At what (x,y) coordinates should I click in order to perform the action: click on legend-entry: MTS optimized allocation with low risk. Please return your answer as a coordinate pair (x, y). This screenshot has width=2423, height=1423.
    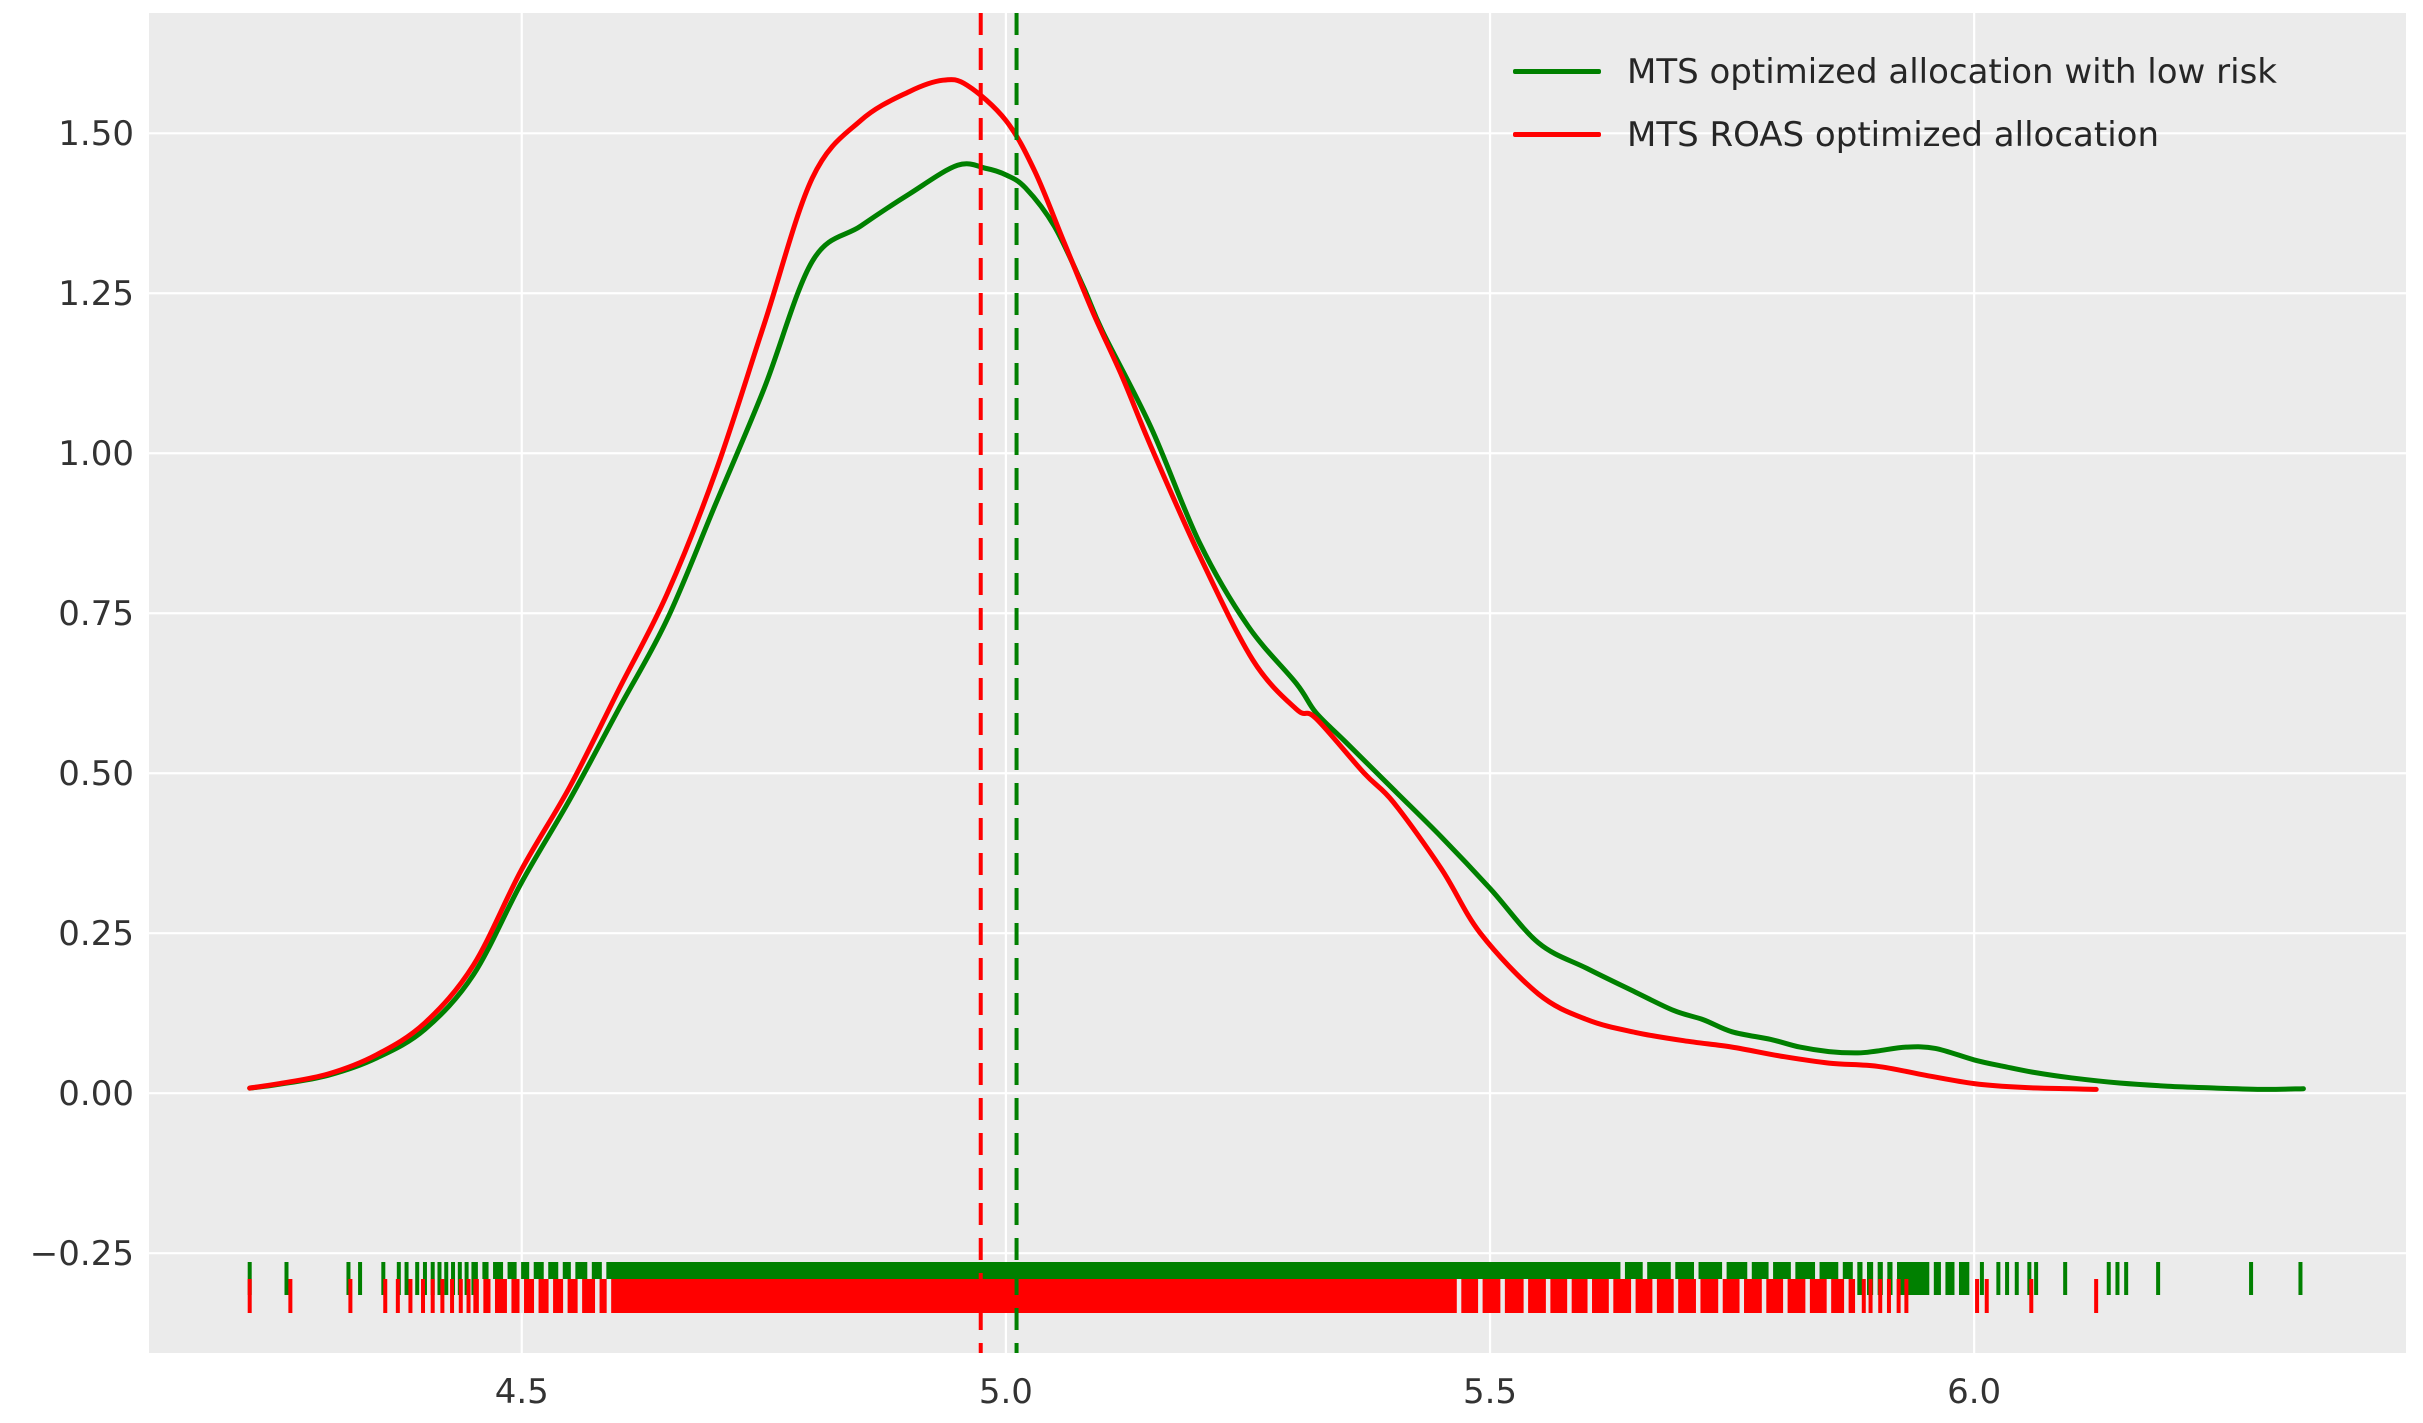
    Looking at the image, I should click on (1895, 71).